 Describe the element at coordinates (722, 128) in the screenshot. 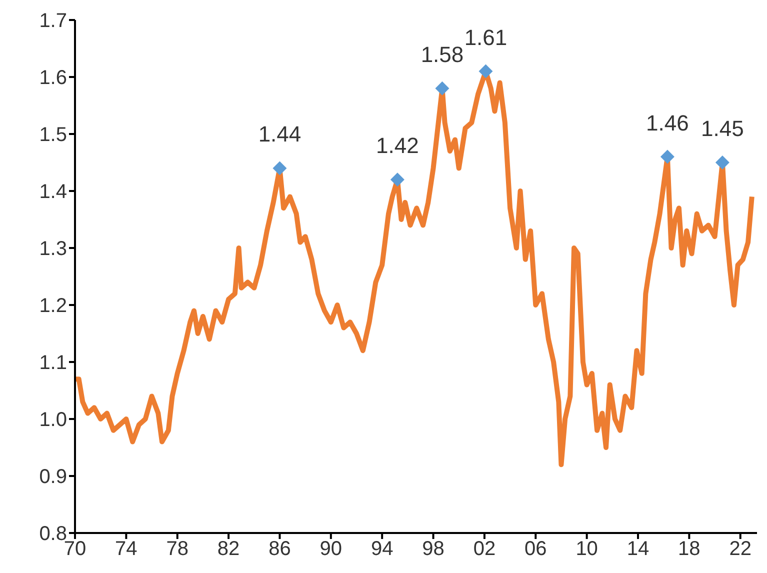

I see `data-label: 1.45` at that location.